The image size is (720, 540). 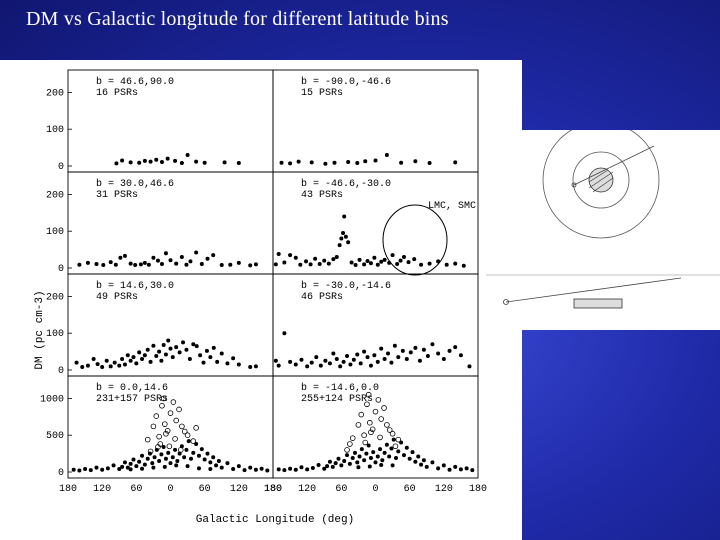 I want to click on panel-latitude-label: b = 14.6,30.0, so click(x=135, y=286).